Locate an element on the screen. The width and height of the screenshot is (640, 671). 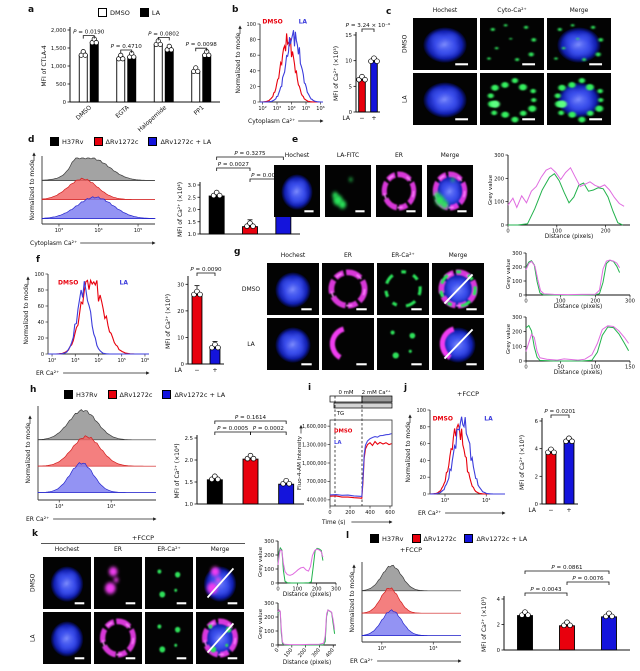
svg-text: P = 0.0076 is located at coordinates (588, 579).